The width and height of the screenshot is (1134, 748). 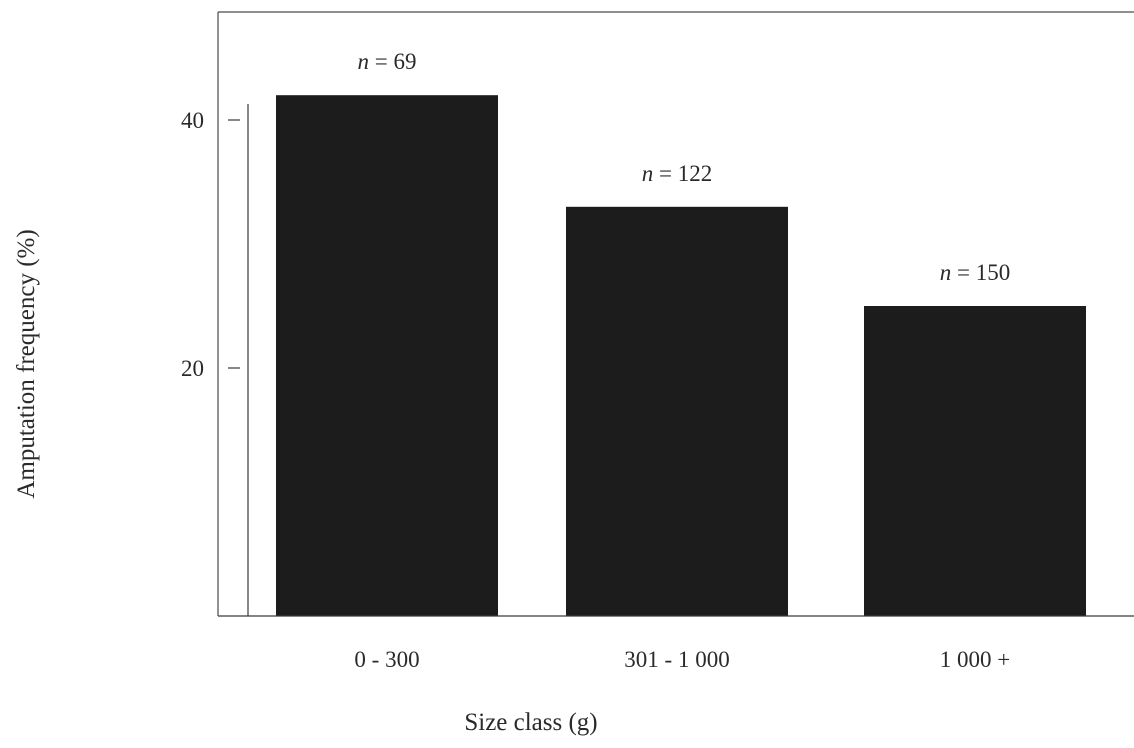 I want to click on x-axis-title: Size class (g), so click(x=530, y=722).